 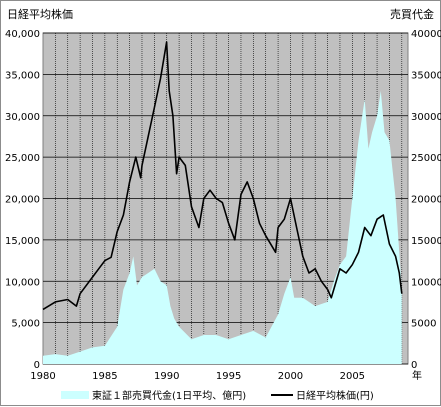 I want to click on legend-line-entry: 日経平均株価(円), so click(x=322, y=394).